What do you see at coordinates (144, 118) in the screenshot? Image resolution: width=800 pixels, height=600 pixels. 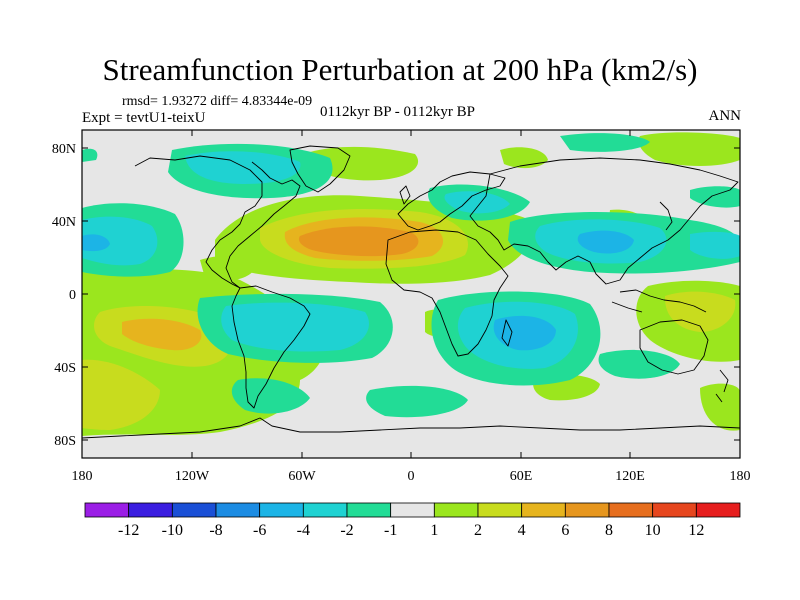 I see `experiment-label: Expt = tevtU1-teixU` at bounding box center [144, 118].